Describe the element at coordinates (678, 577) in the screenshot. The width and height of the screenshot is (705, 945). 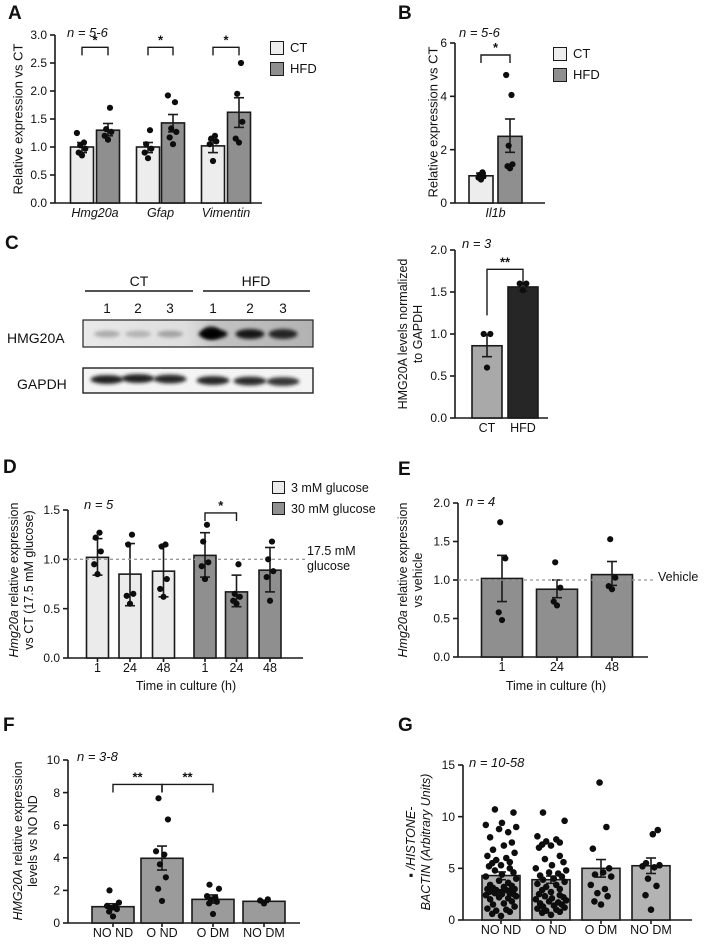
I see `panel-e-reference-annotation: Vehicle` at that location.